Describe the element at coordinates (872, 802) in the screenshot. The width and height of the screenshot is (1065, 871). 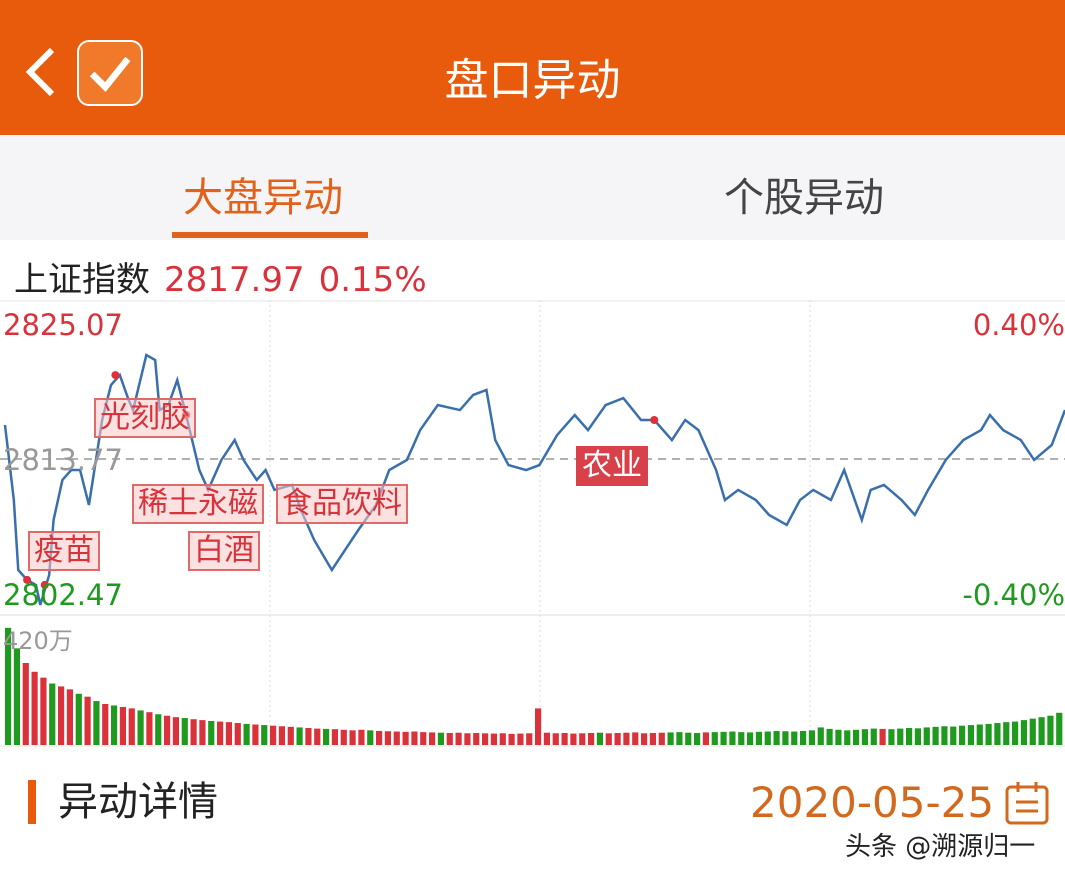
I see `date-display: 2020-05-25` at that location.